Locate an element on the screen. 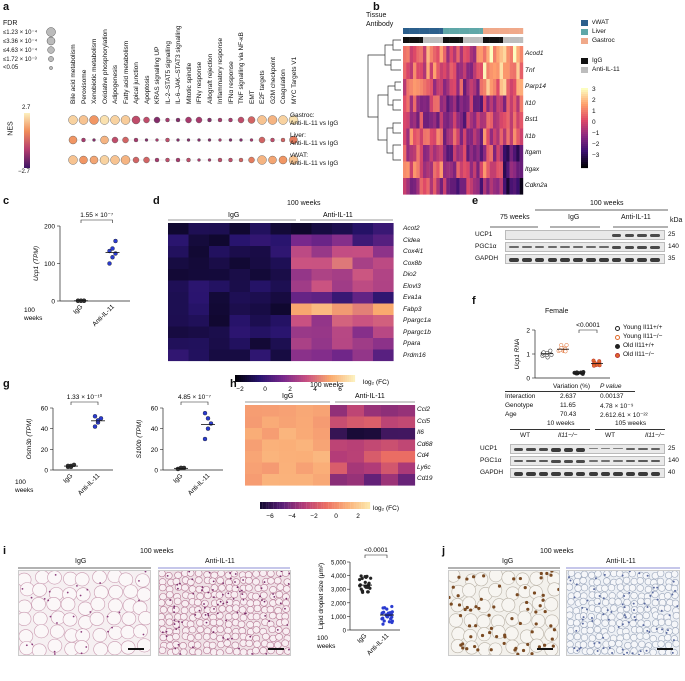  gene-label-Ppargc1a: Ppargc1a is located at coordinates (417, 320).